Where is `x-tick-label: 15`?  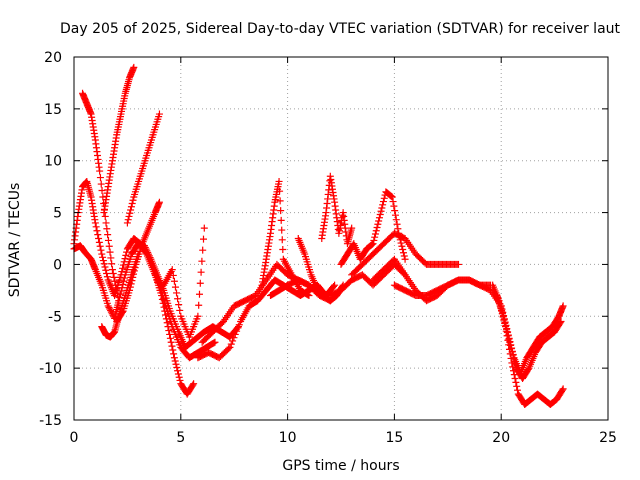 x-tick-label: 15 is located at coordinates (394, 438).